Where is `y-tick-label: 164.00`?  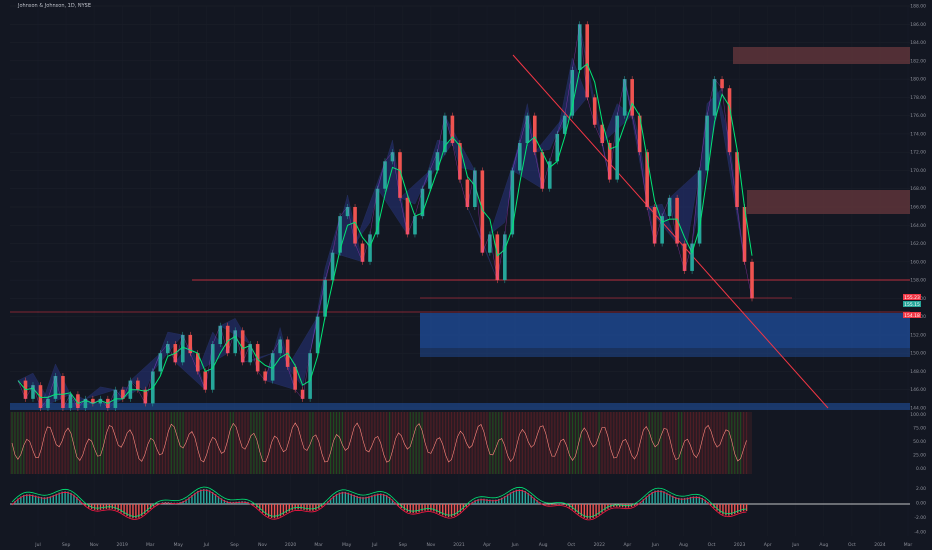
y-tick-label: 164.00 is located at coordinates (918, 226).